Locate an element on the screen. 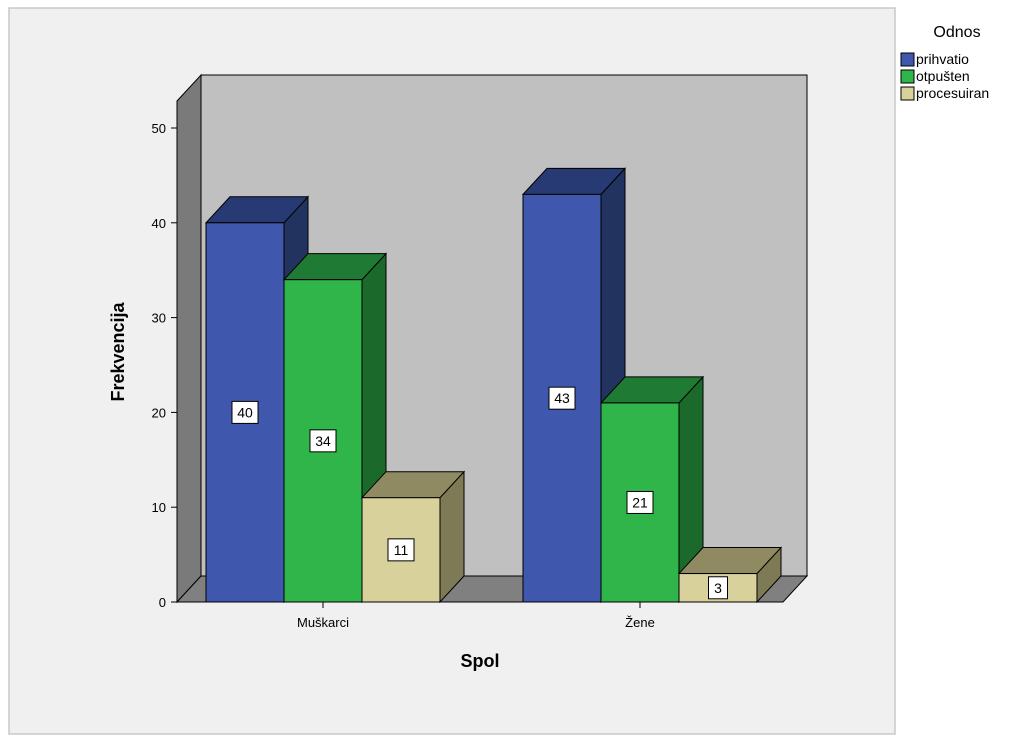  data-label: 3 is located at coordinates (718, 588).